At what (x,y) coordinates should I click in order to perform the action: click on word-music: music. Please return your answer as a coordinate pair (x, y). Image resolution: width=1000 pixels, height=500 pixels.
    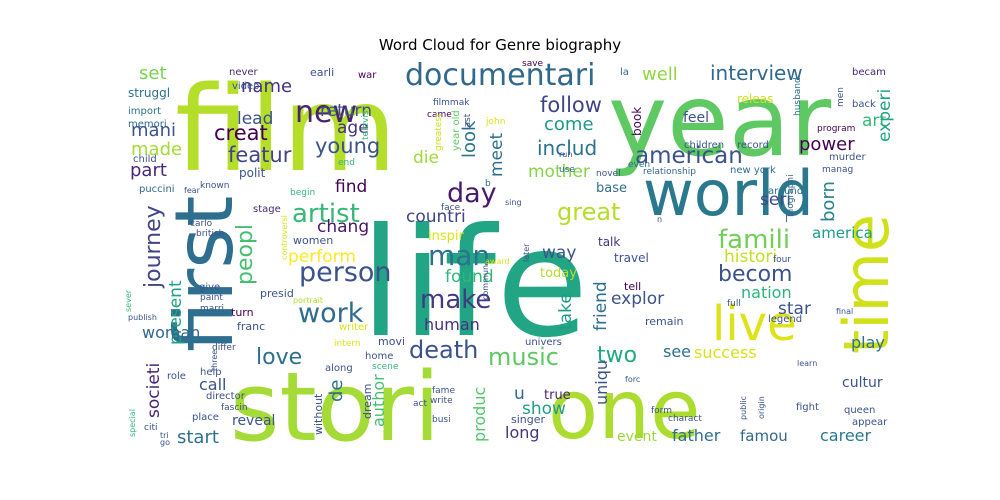
    Looking at the image, I should click on (523, 357).